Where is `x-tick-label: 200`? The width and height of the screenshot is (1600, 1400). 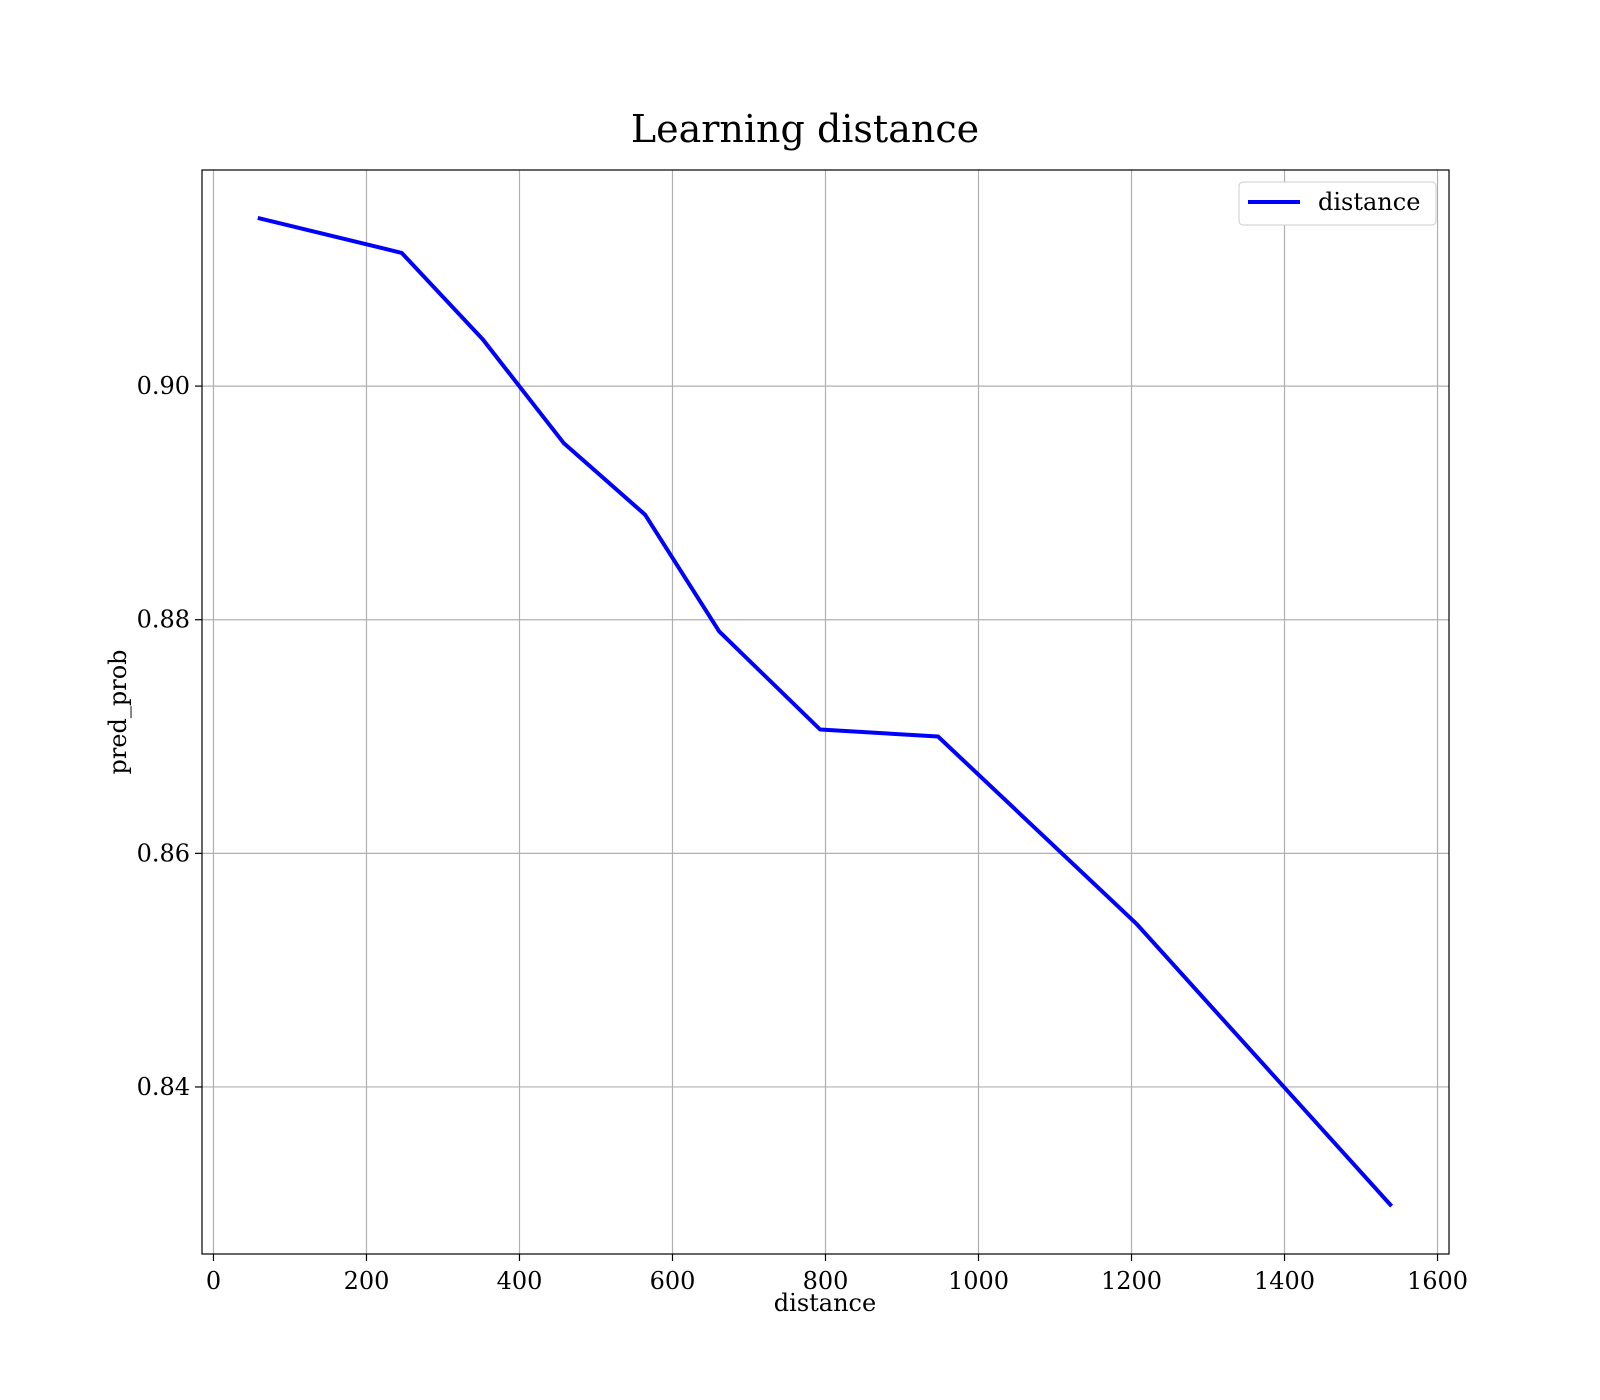
x-tick-label: 200 is located at coordinates (367, 1281).